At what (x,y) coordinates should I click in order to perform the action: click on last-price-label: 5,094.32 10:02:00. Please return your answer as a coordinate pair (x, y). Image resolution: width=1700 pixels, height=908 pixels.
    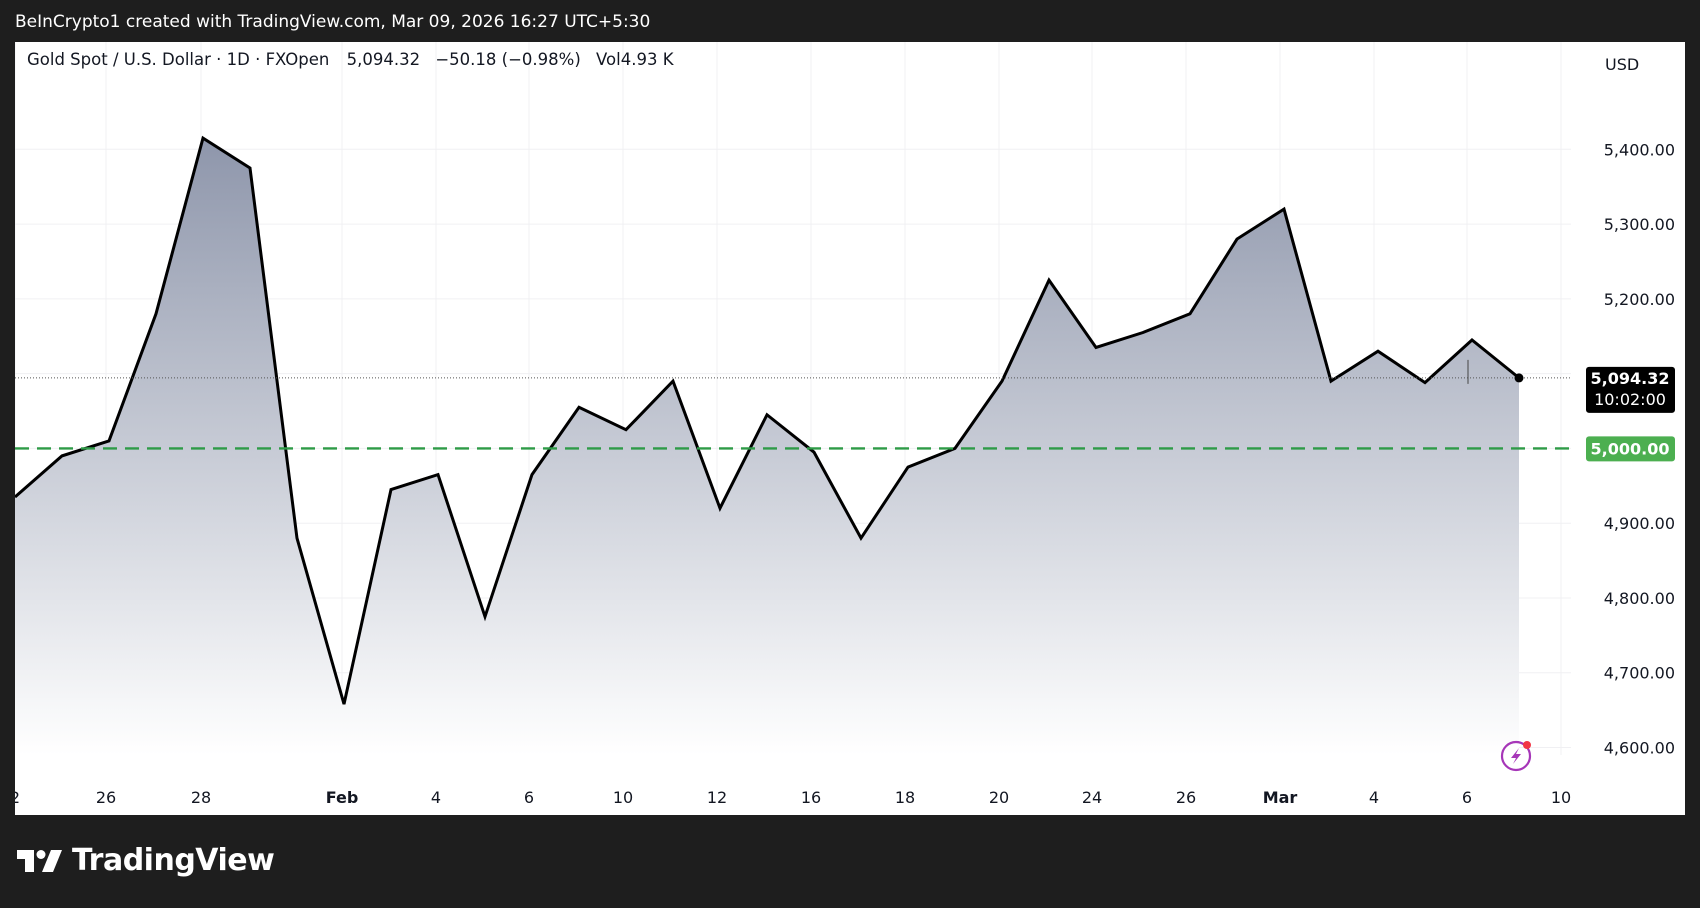
    Looking at the image, I should click on (1630, 389).